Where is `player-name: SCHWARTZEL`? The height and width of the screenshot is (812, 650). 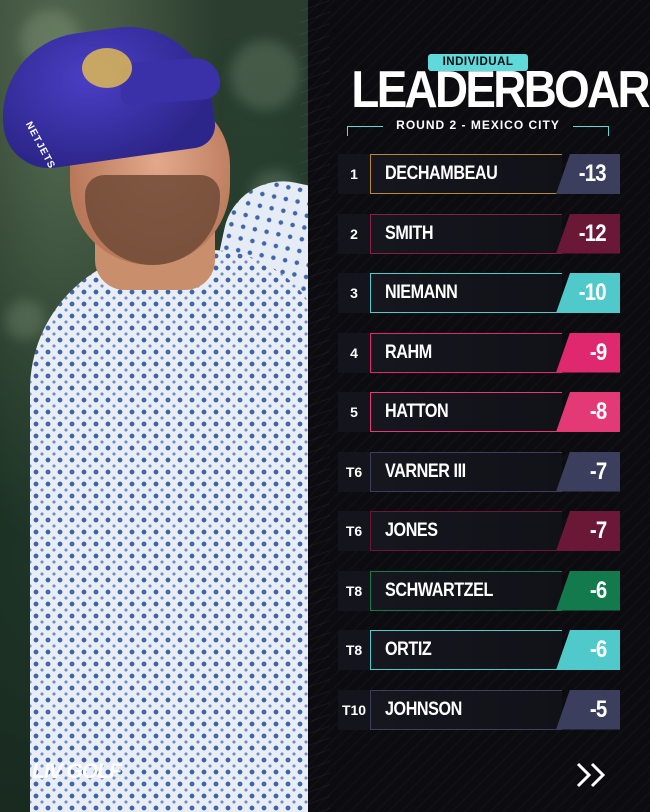 player-name: SCHWARTZEL is located at coordinates (439, 590).